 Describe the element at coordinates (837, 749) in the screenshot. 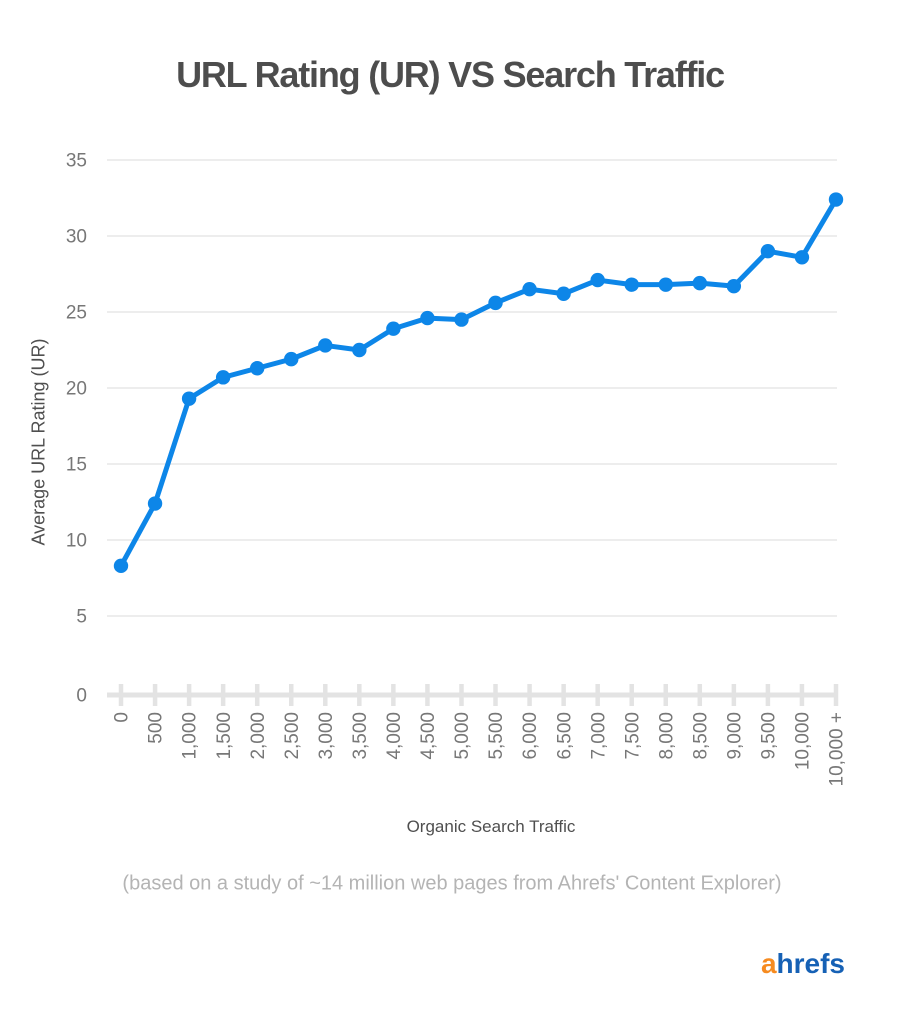

I see `x-tick-label: 10,000 +` at that location.